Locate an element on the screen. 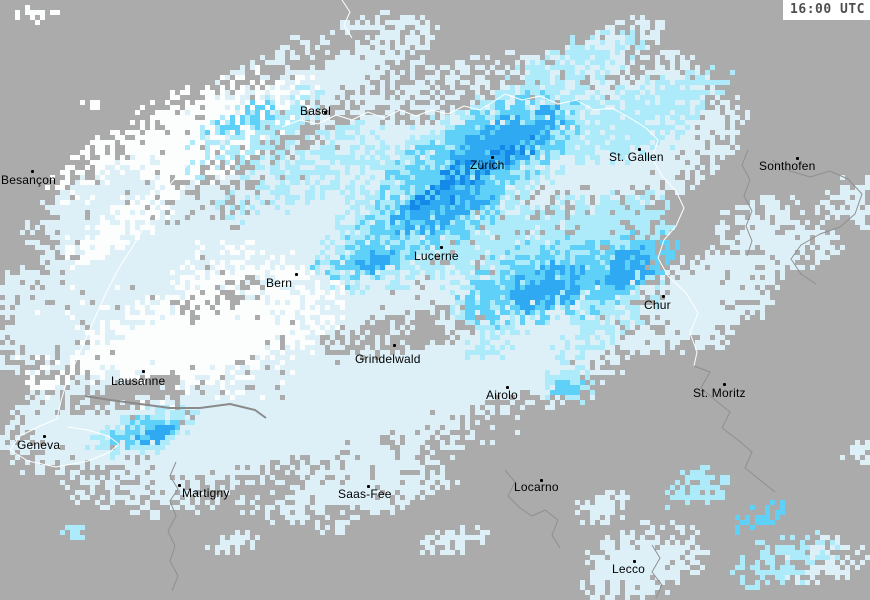 This screenshot has width=870, height=600. city-label: Lausanne is located at coordinates (138, 381).